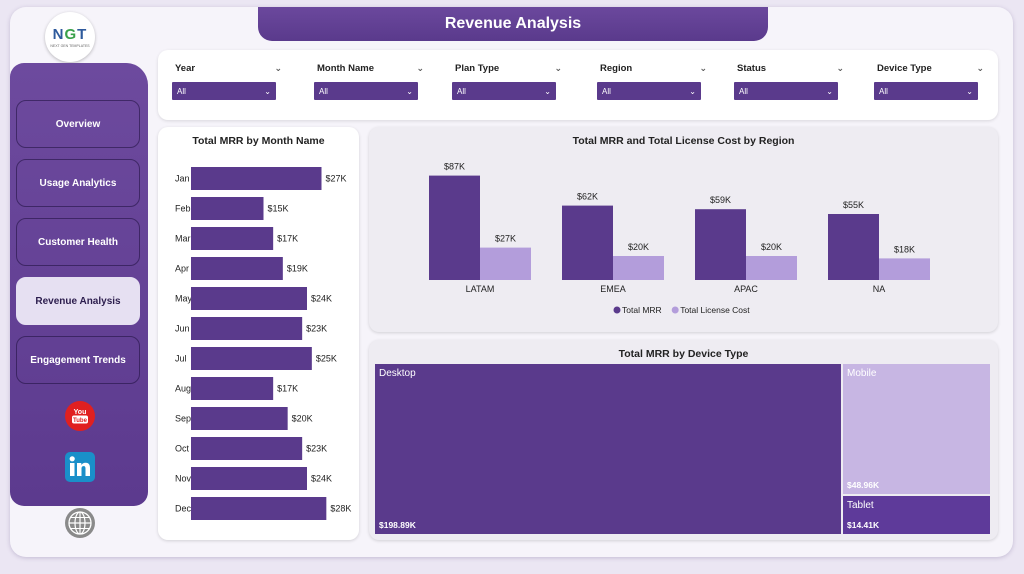  Describe the element at coordinates (183, 479) in the screenshot. I see `month-tick-label: Nov` at that location.